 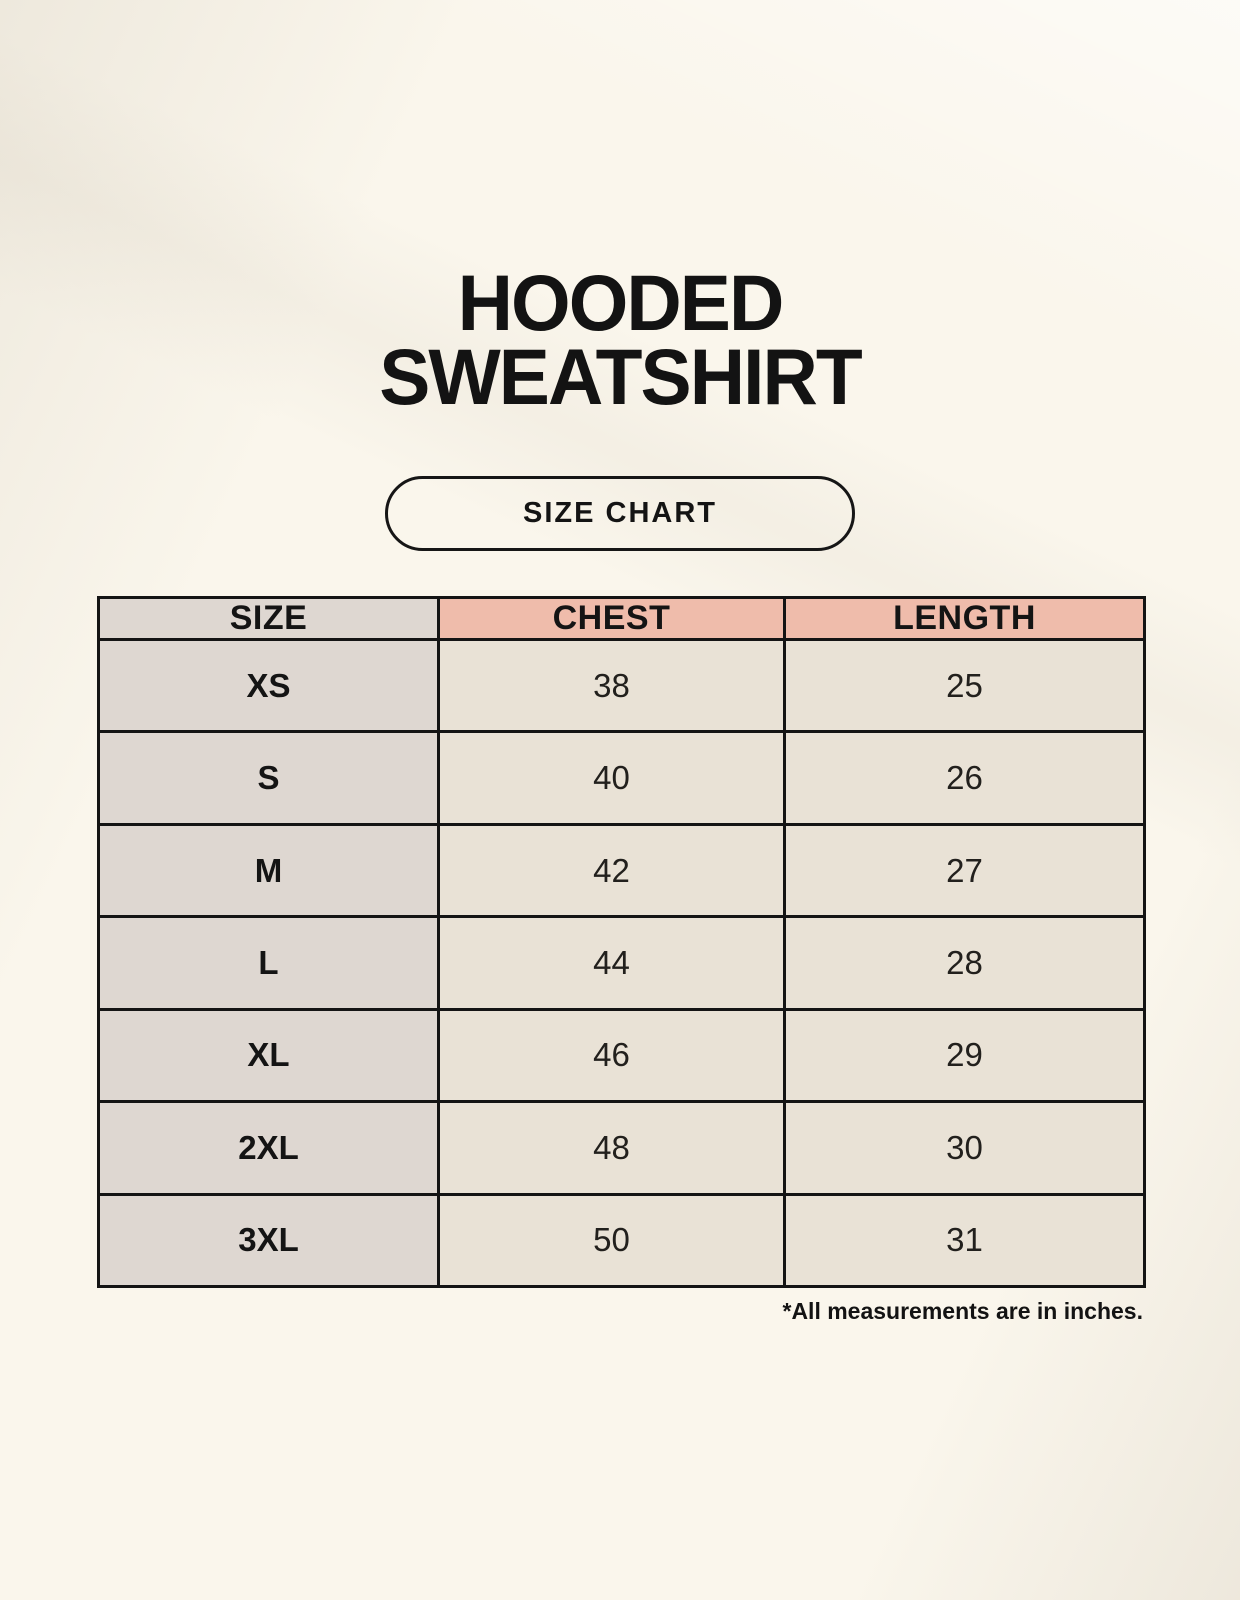 I want to click on chest-value-cell: 44, so click(x=611, y=963).